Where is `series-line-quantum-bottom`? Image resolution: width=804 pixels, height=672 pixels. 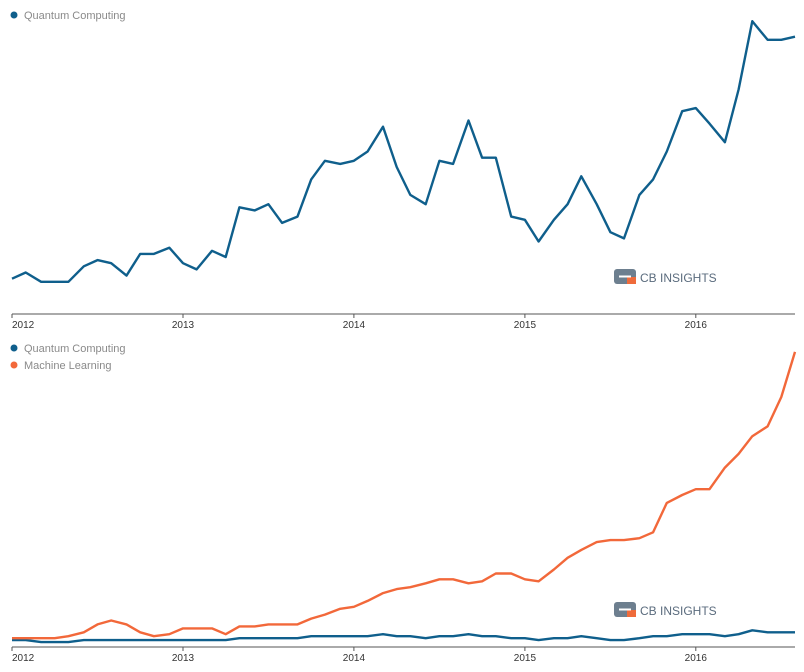 series-line-quantum-bottom is located at coordinates (403, 636).